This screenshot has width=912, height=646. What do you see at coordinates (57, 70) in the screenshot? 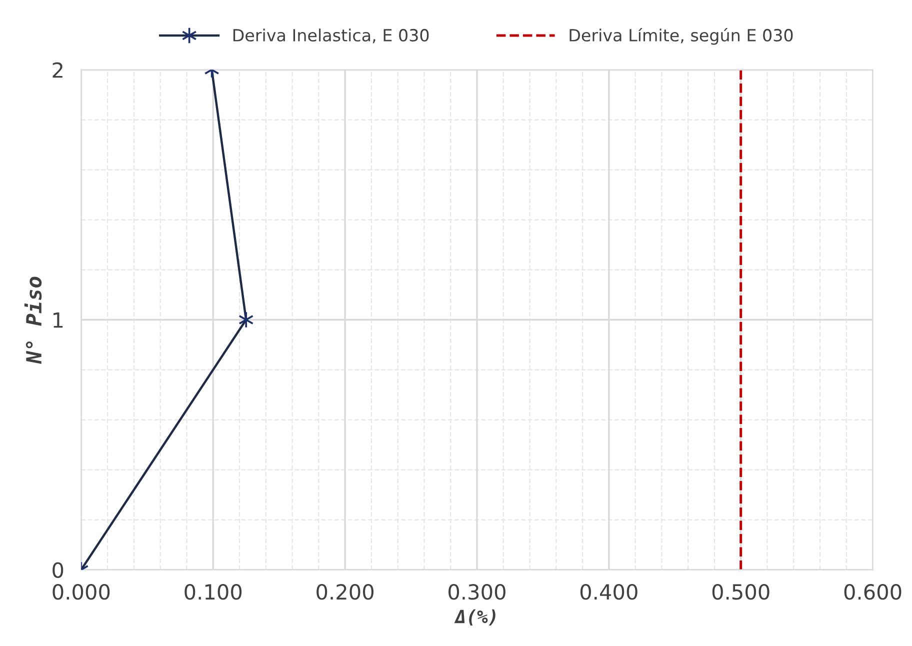
I see `y-tick-label: 2` at bounding box center [57, 70].